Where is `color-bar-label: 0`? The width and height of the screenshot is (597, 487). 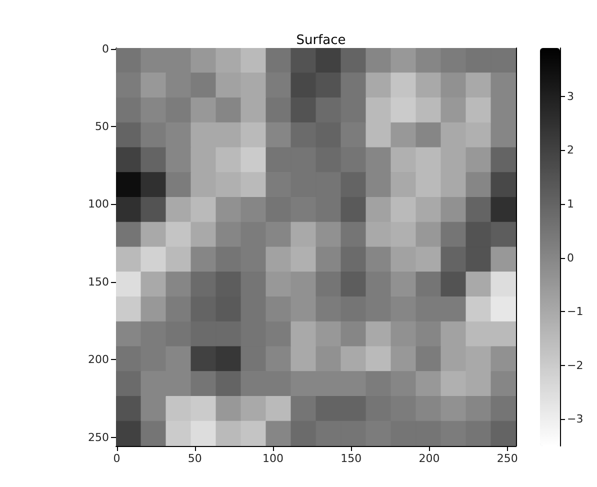 color-bar-label: 0 is located at coordinates (570, 257).